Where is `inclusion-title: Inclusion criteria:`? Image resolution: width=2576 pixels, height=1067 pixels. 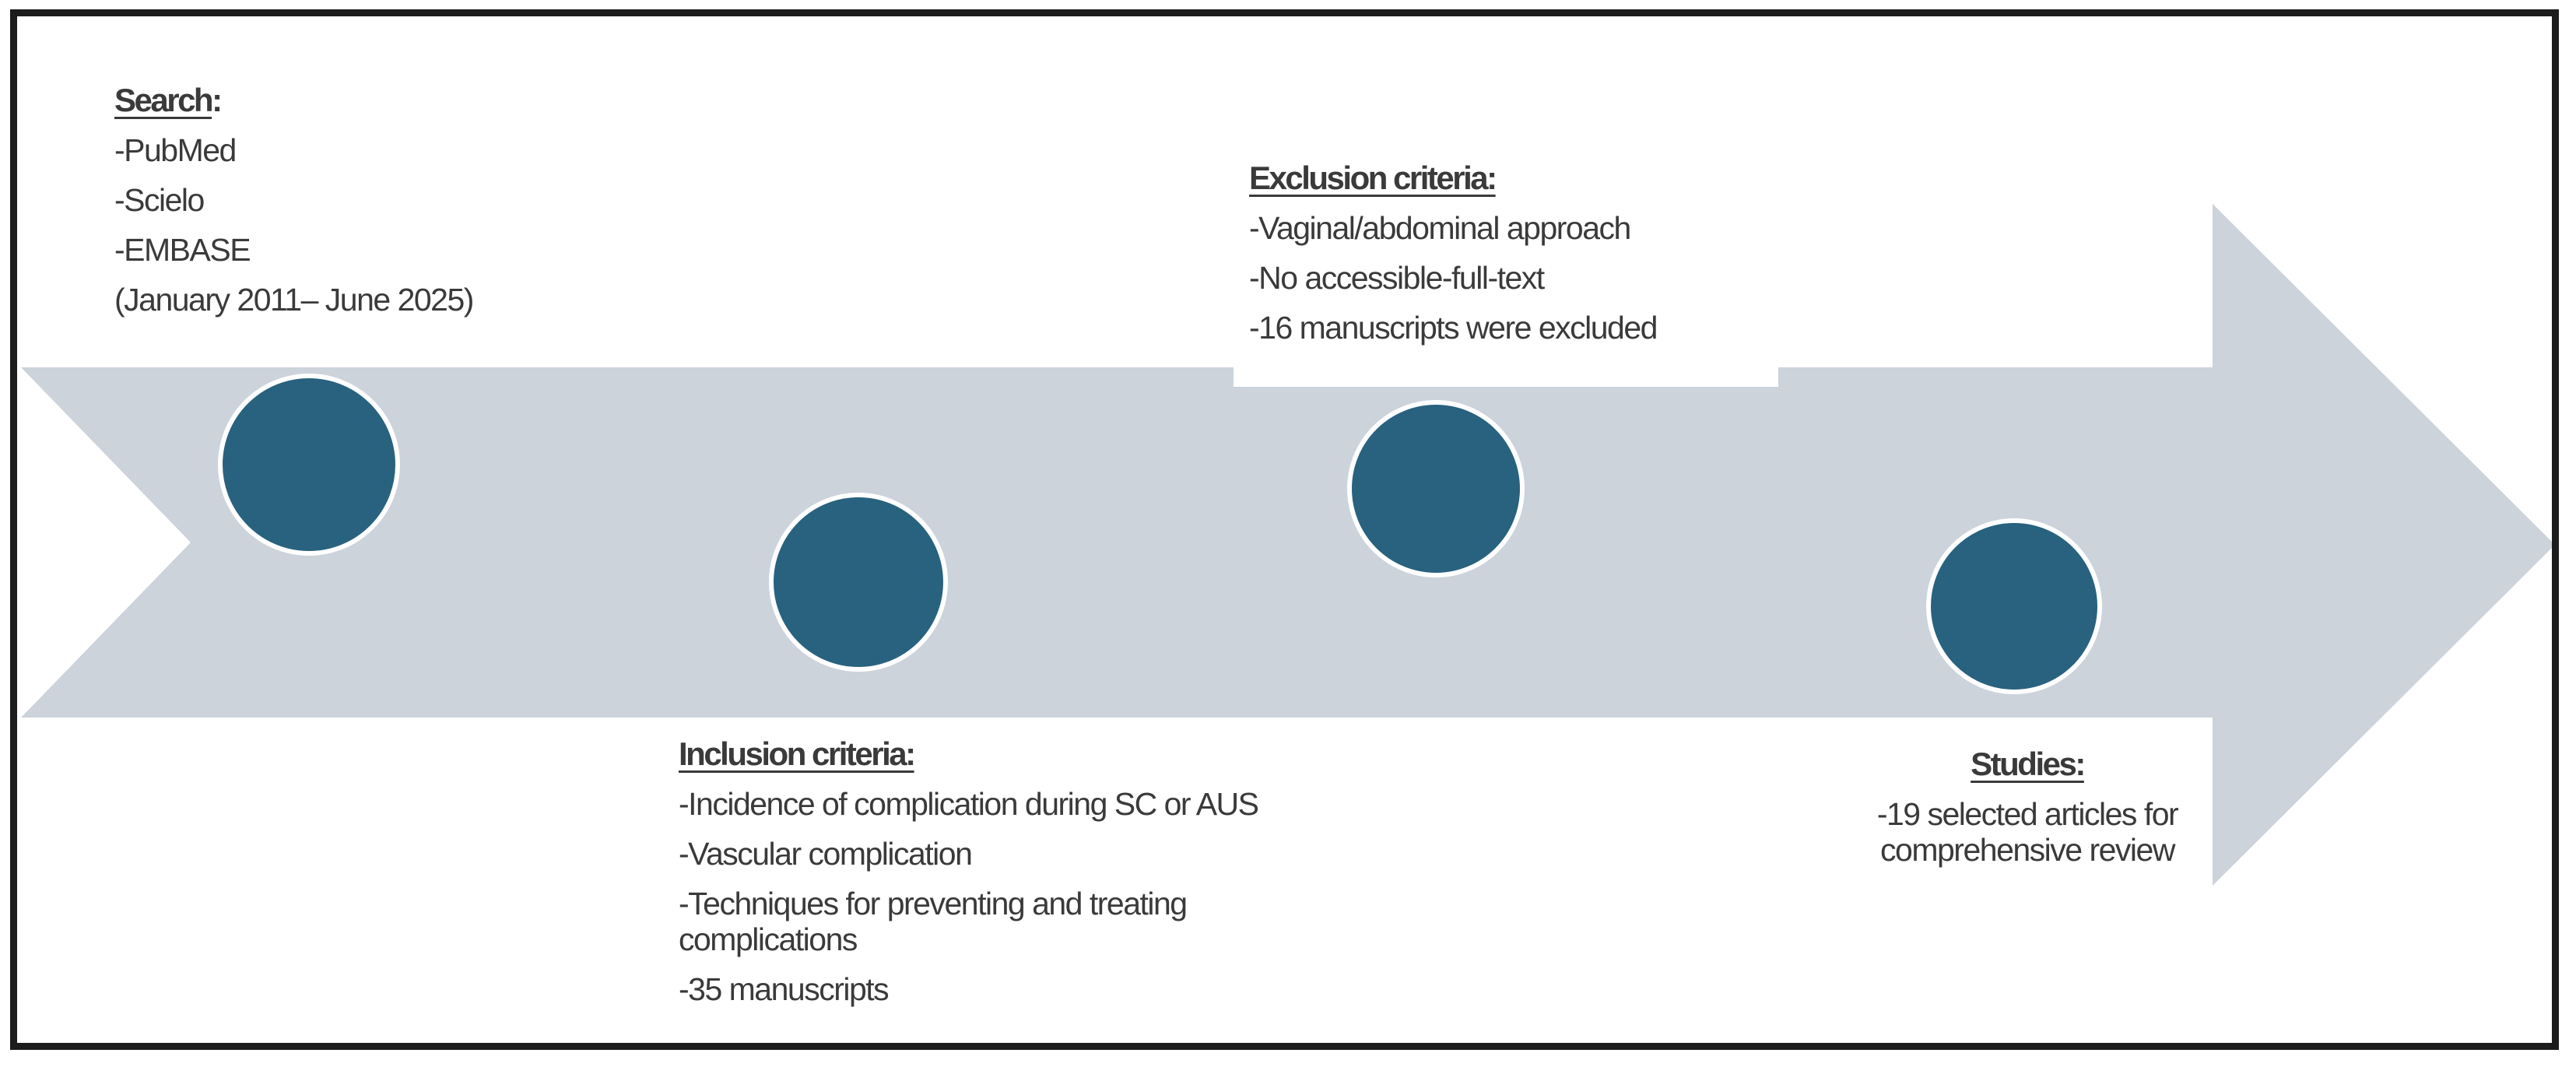 inclusion-title: Inclusion criteria: is located at coordinates (798, 753).